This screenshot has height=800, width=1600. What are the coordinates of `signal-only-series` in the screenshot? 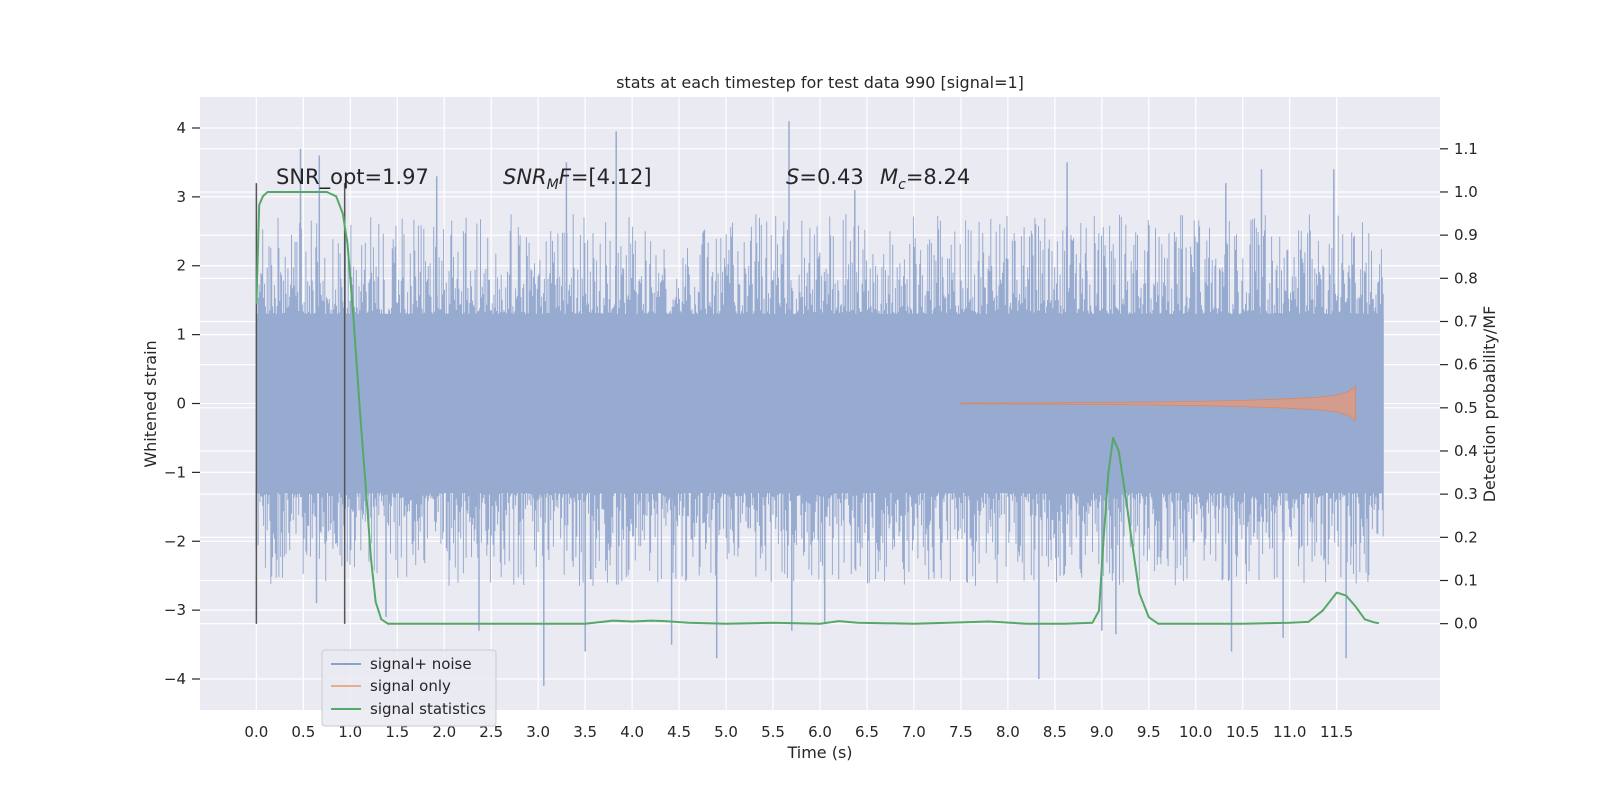 It's located at (1158, 403).